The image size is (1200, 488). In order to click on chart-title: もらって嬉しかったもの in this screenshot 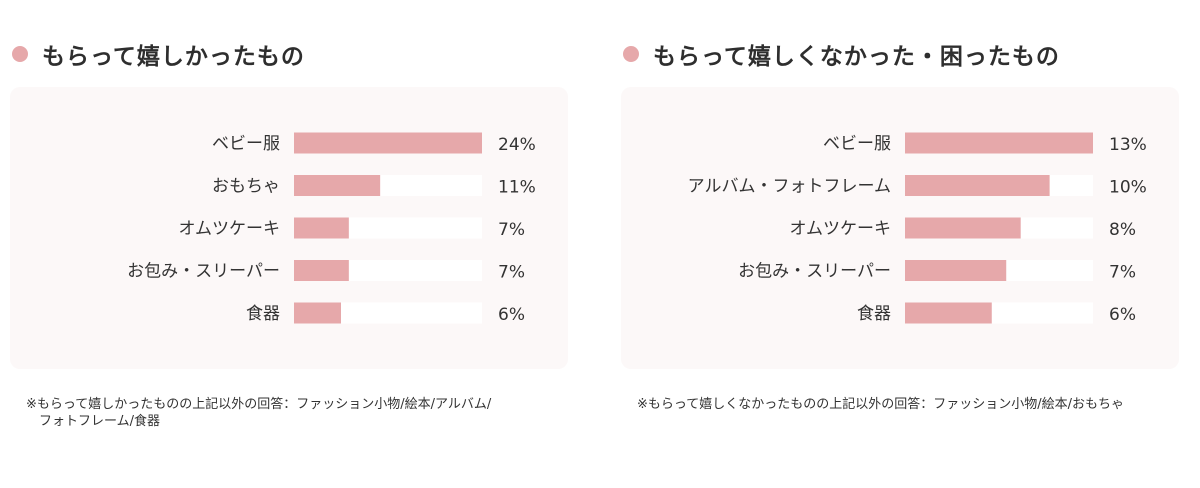, I will do `click(173, 57)`.